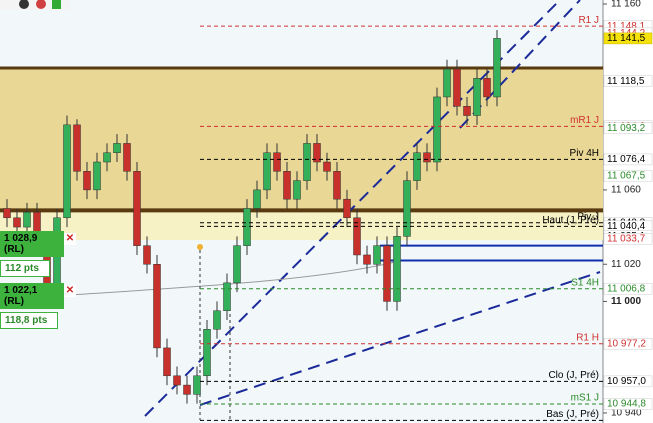  I want to click on price-label: 10 957,0, so click(626, 381).